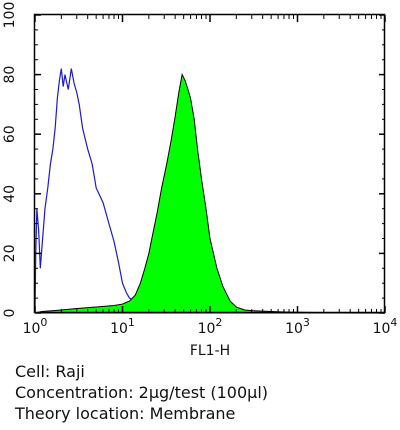  I want to click on x-tick-label-2: 10², so click(210, 326).